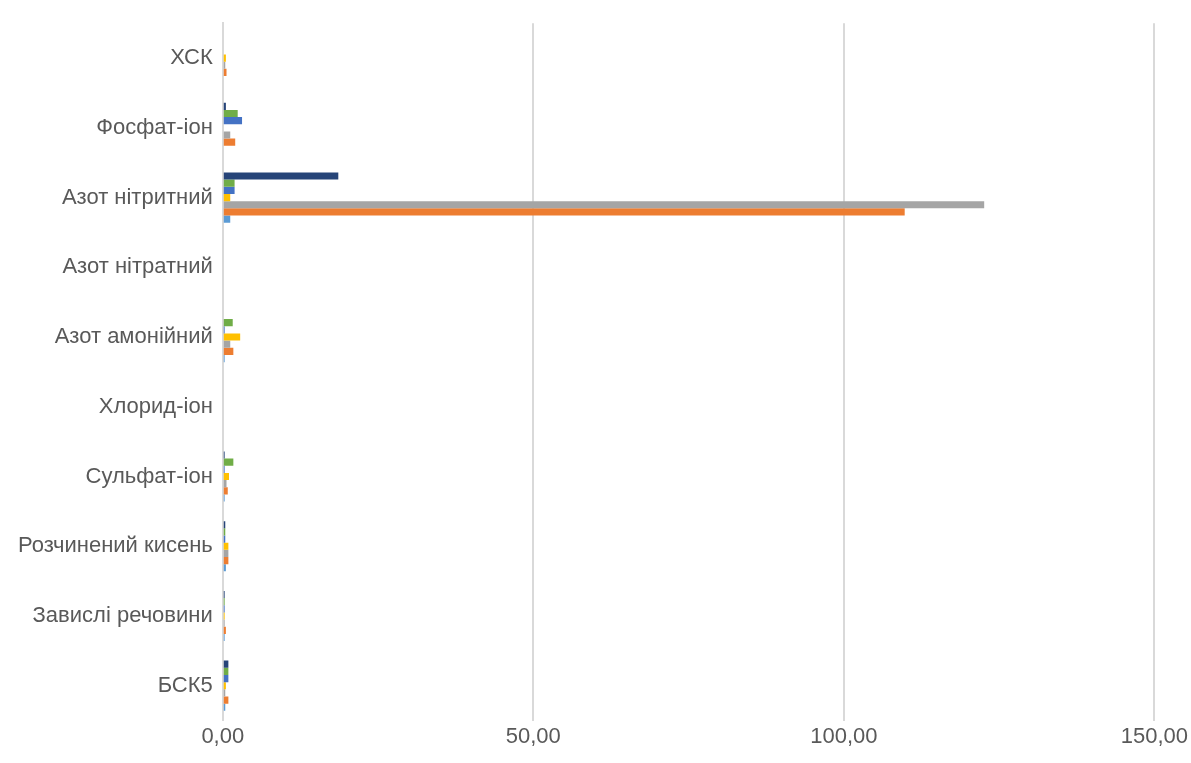 The width and height of the screenshot is (1191, 763). Describe the element at coordinates (137, 266) in the screenshot. I see `y-tick-label: Азот нітратний` at that location.